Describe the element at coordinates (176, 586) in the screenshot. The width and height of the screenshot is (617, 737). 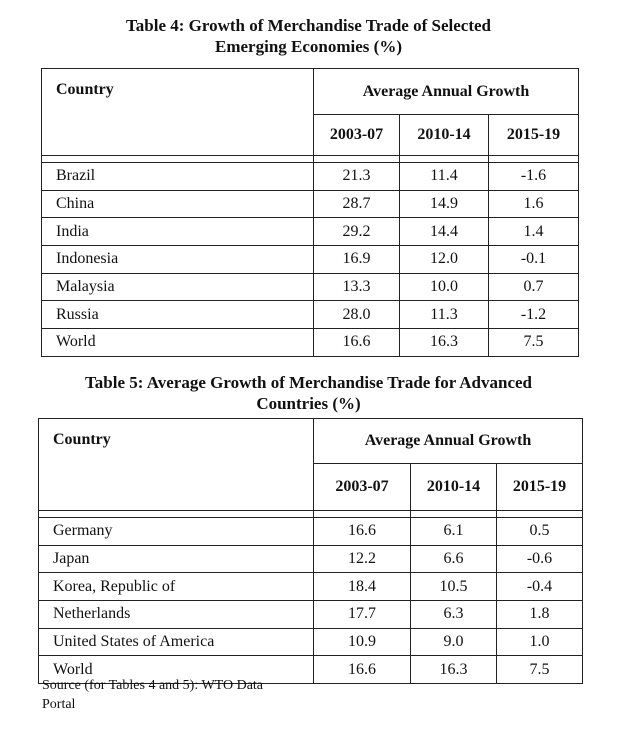
I see `country-cell: Korea, Republic of` at that location.